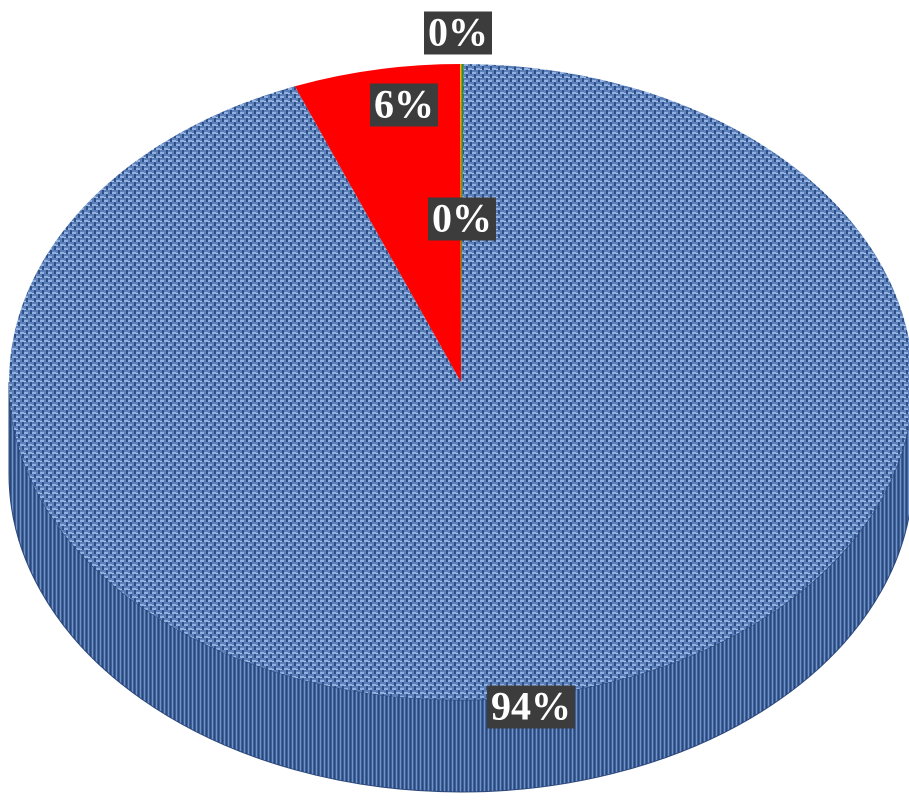 This screenshot has height=800, width=909. I want to click on data-label-text: 94%, so click(531, 706).